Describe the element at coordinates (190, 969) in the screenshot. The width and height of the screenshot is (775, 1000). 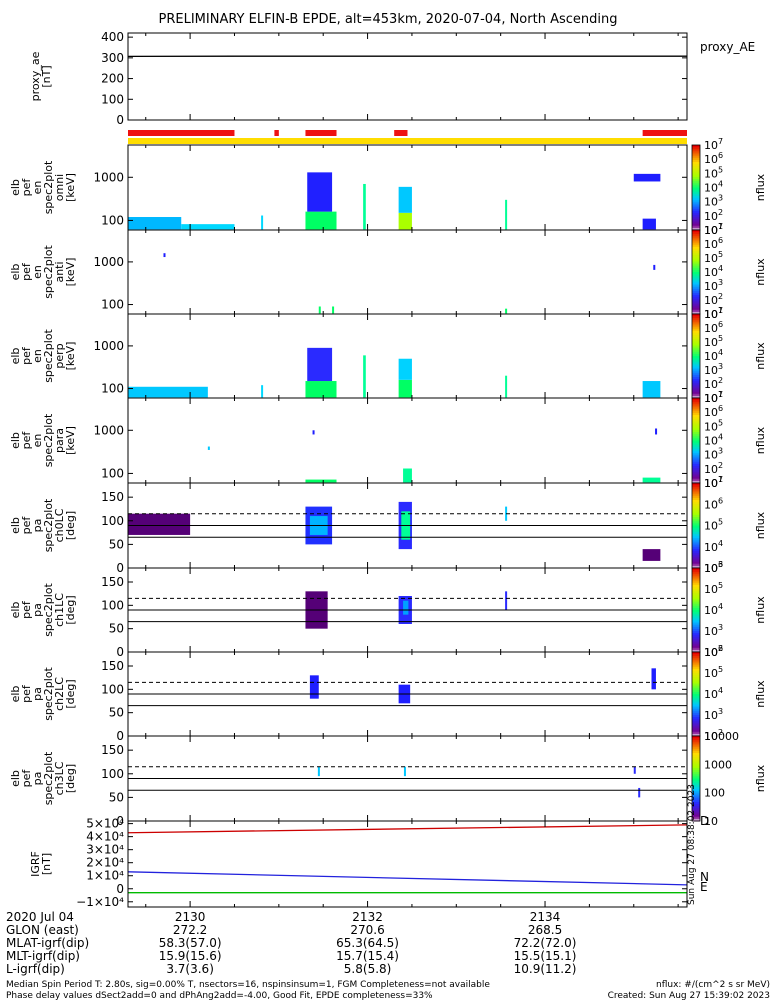
I see `orbit-value: 3.7(3.6)` at that location.